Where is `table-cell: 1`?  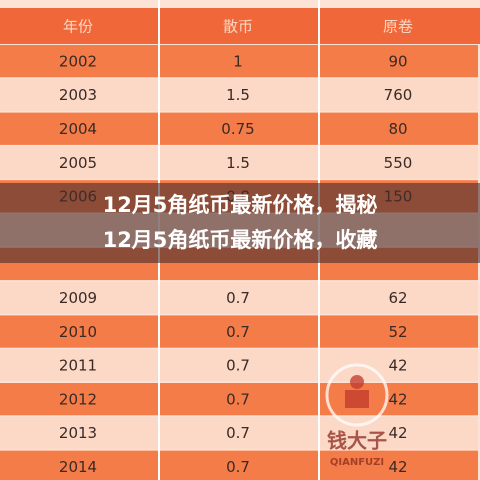
table-cell: 1 is located at coordinates (238, 61).